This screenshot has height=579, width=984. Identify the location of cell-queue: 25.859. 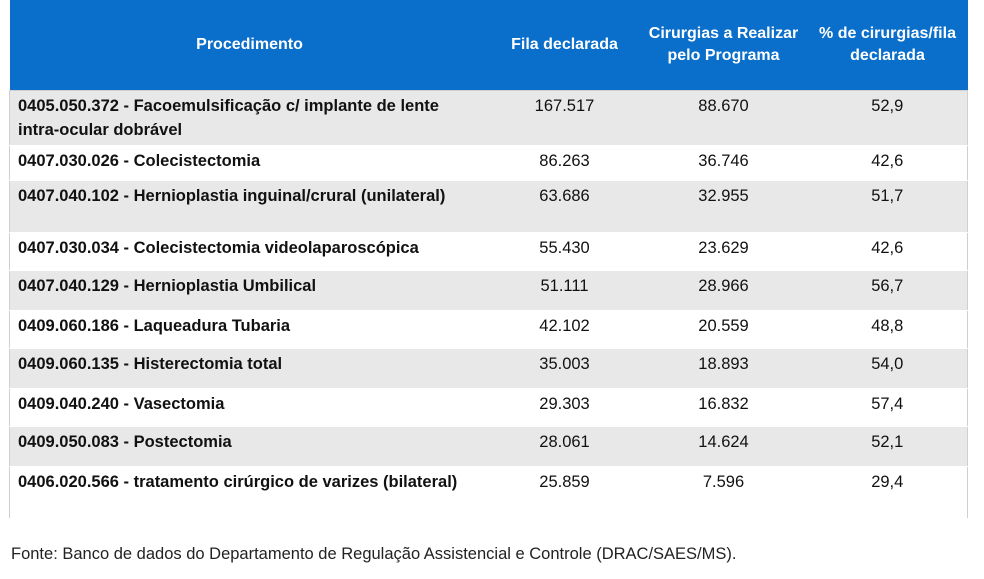
(564, 492).